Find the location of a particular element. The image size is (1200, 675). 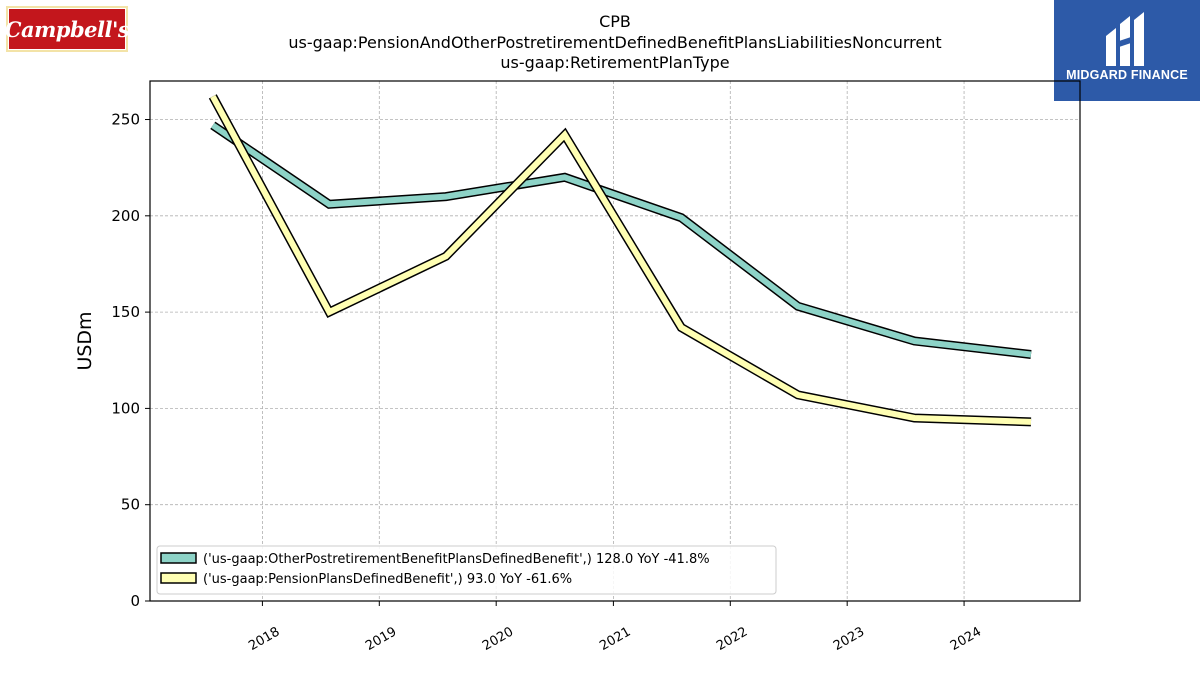

midgard-emblem-icon is located at coordinates (1125, 39).